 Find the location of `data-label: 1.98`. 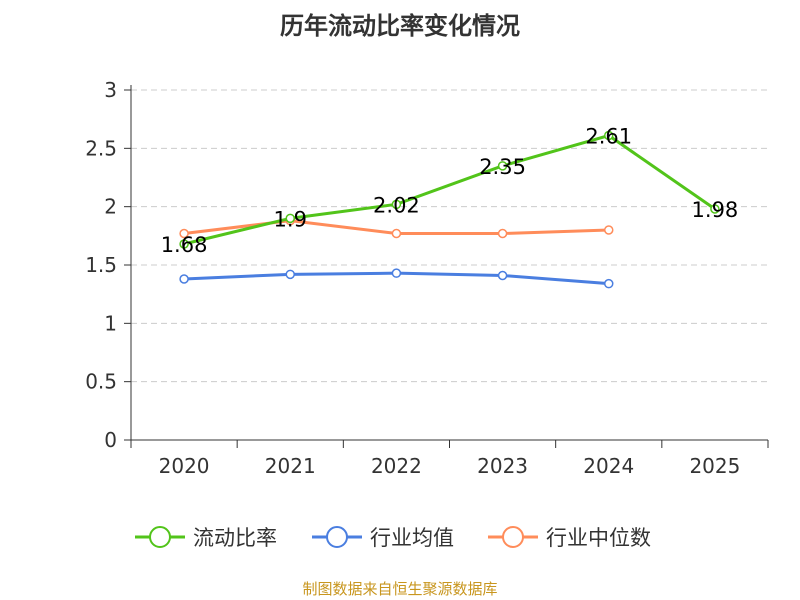

data-label: 1.98 is located at coordinates (715, 210).